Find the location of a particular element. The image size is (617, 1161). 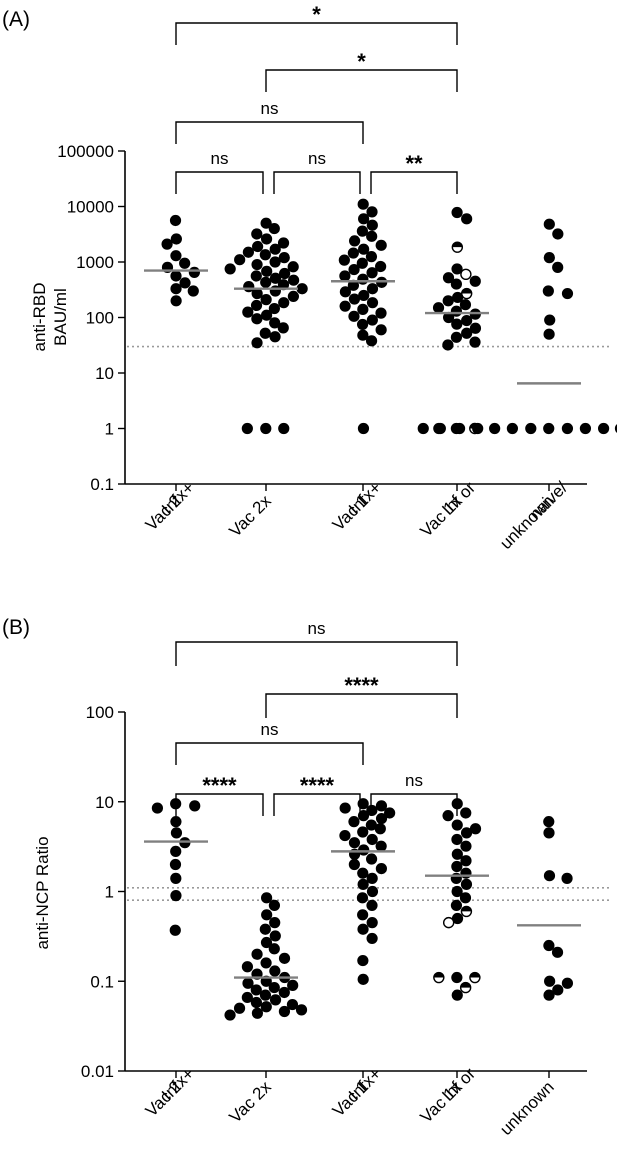

significance-label: ns is located at coordinates (270, 108).